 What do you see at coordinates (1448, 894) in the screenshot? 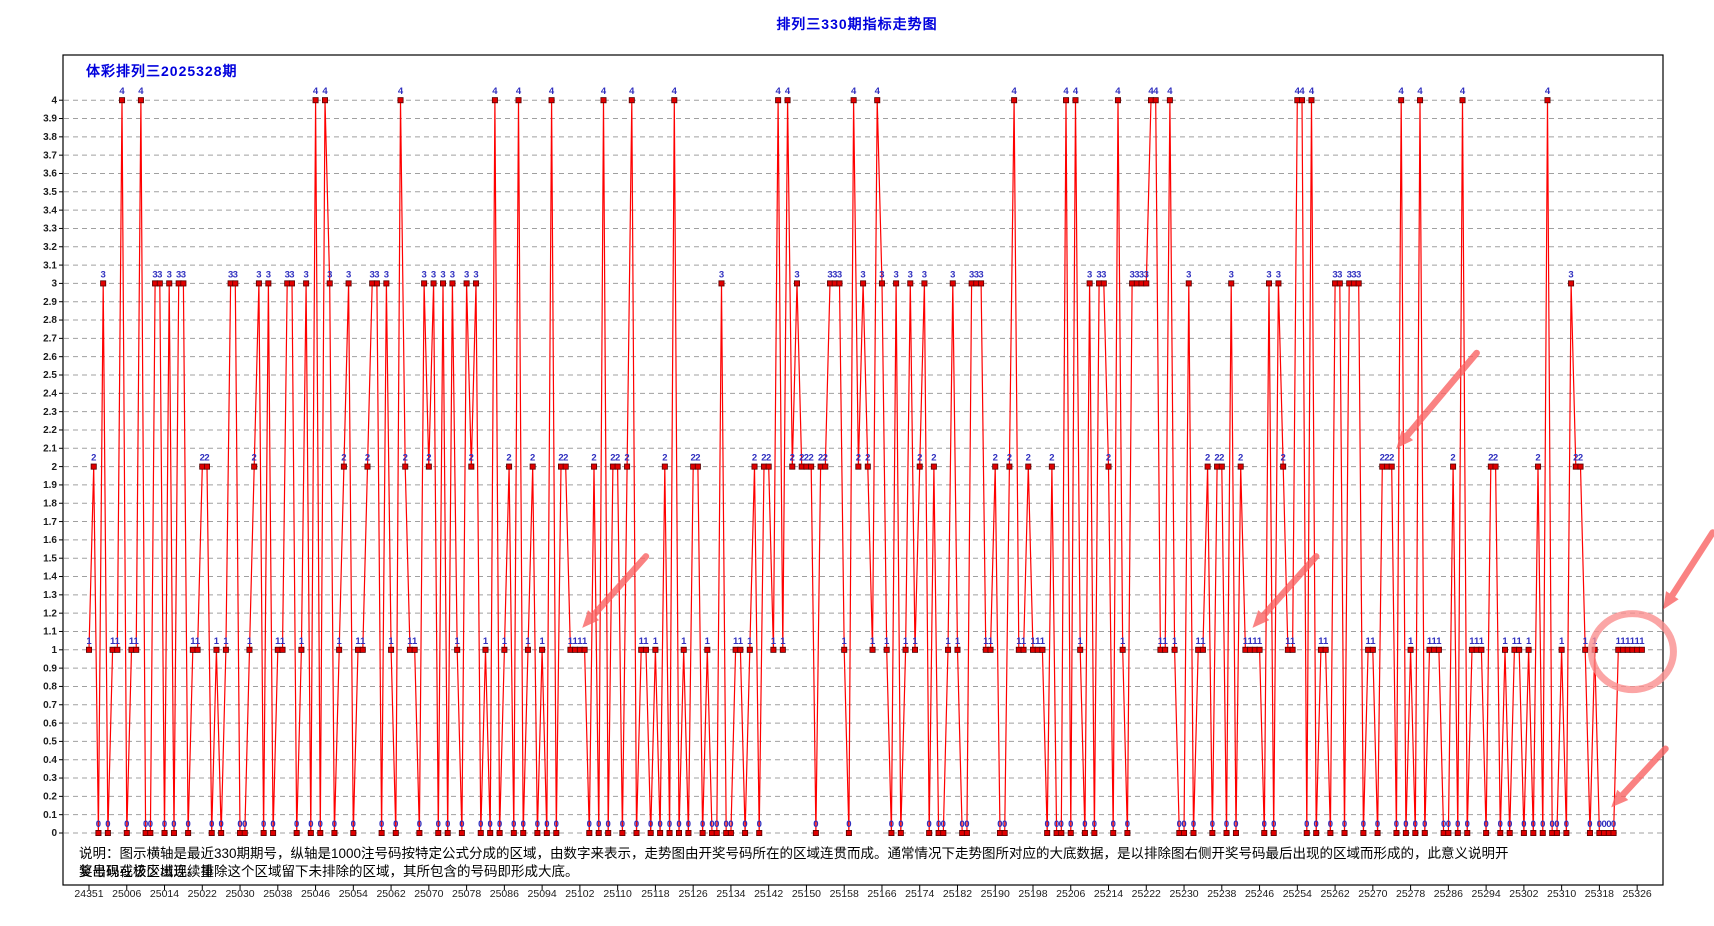
I see `x-tick-label: 25286` at bounding box center [1448, 894].